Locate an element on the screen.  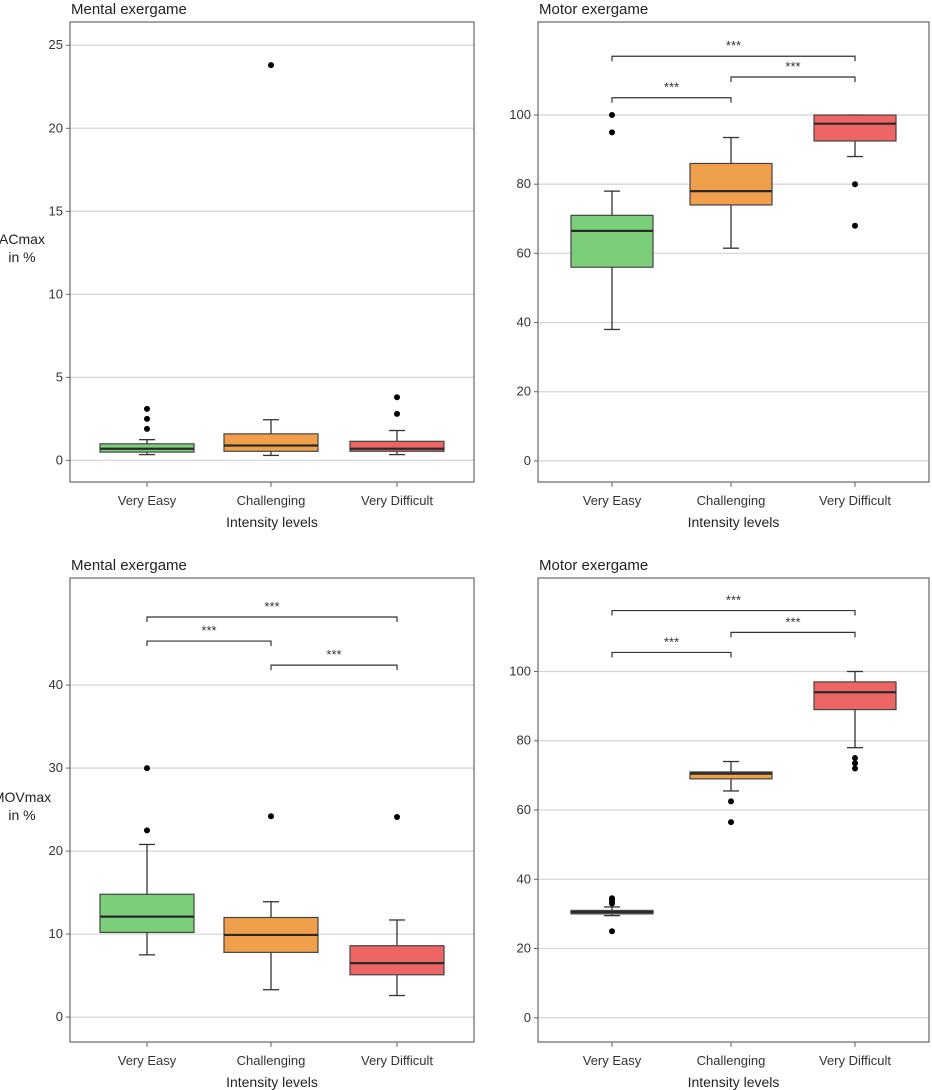
y-axis-label: in % is located at coordinates (21, 815).